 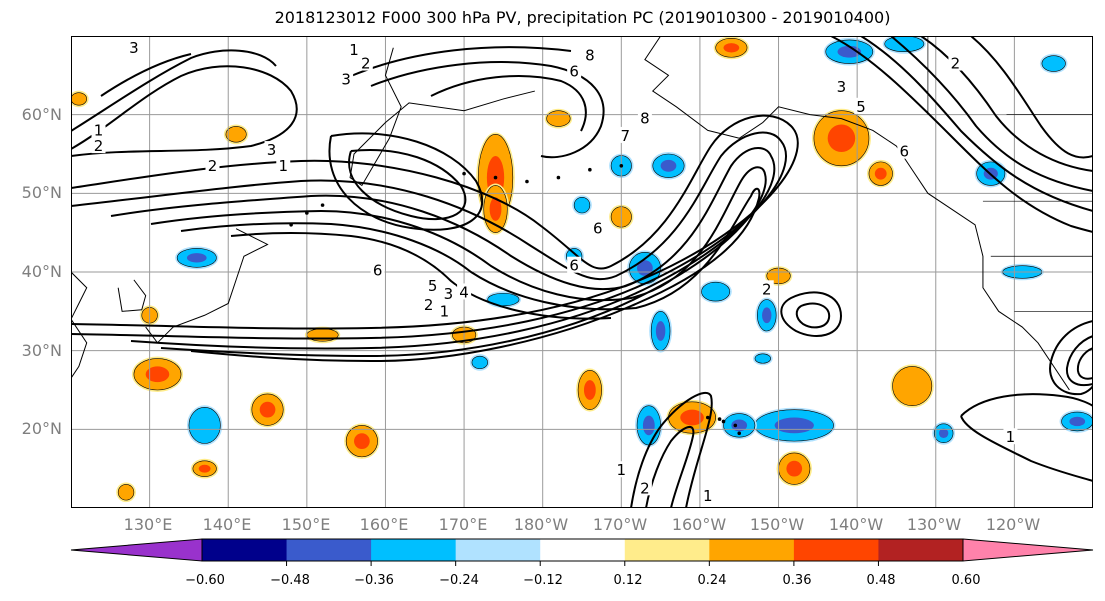 I want to click on contour-label: 7, so click(x=625, y=136).